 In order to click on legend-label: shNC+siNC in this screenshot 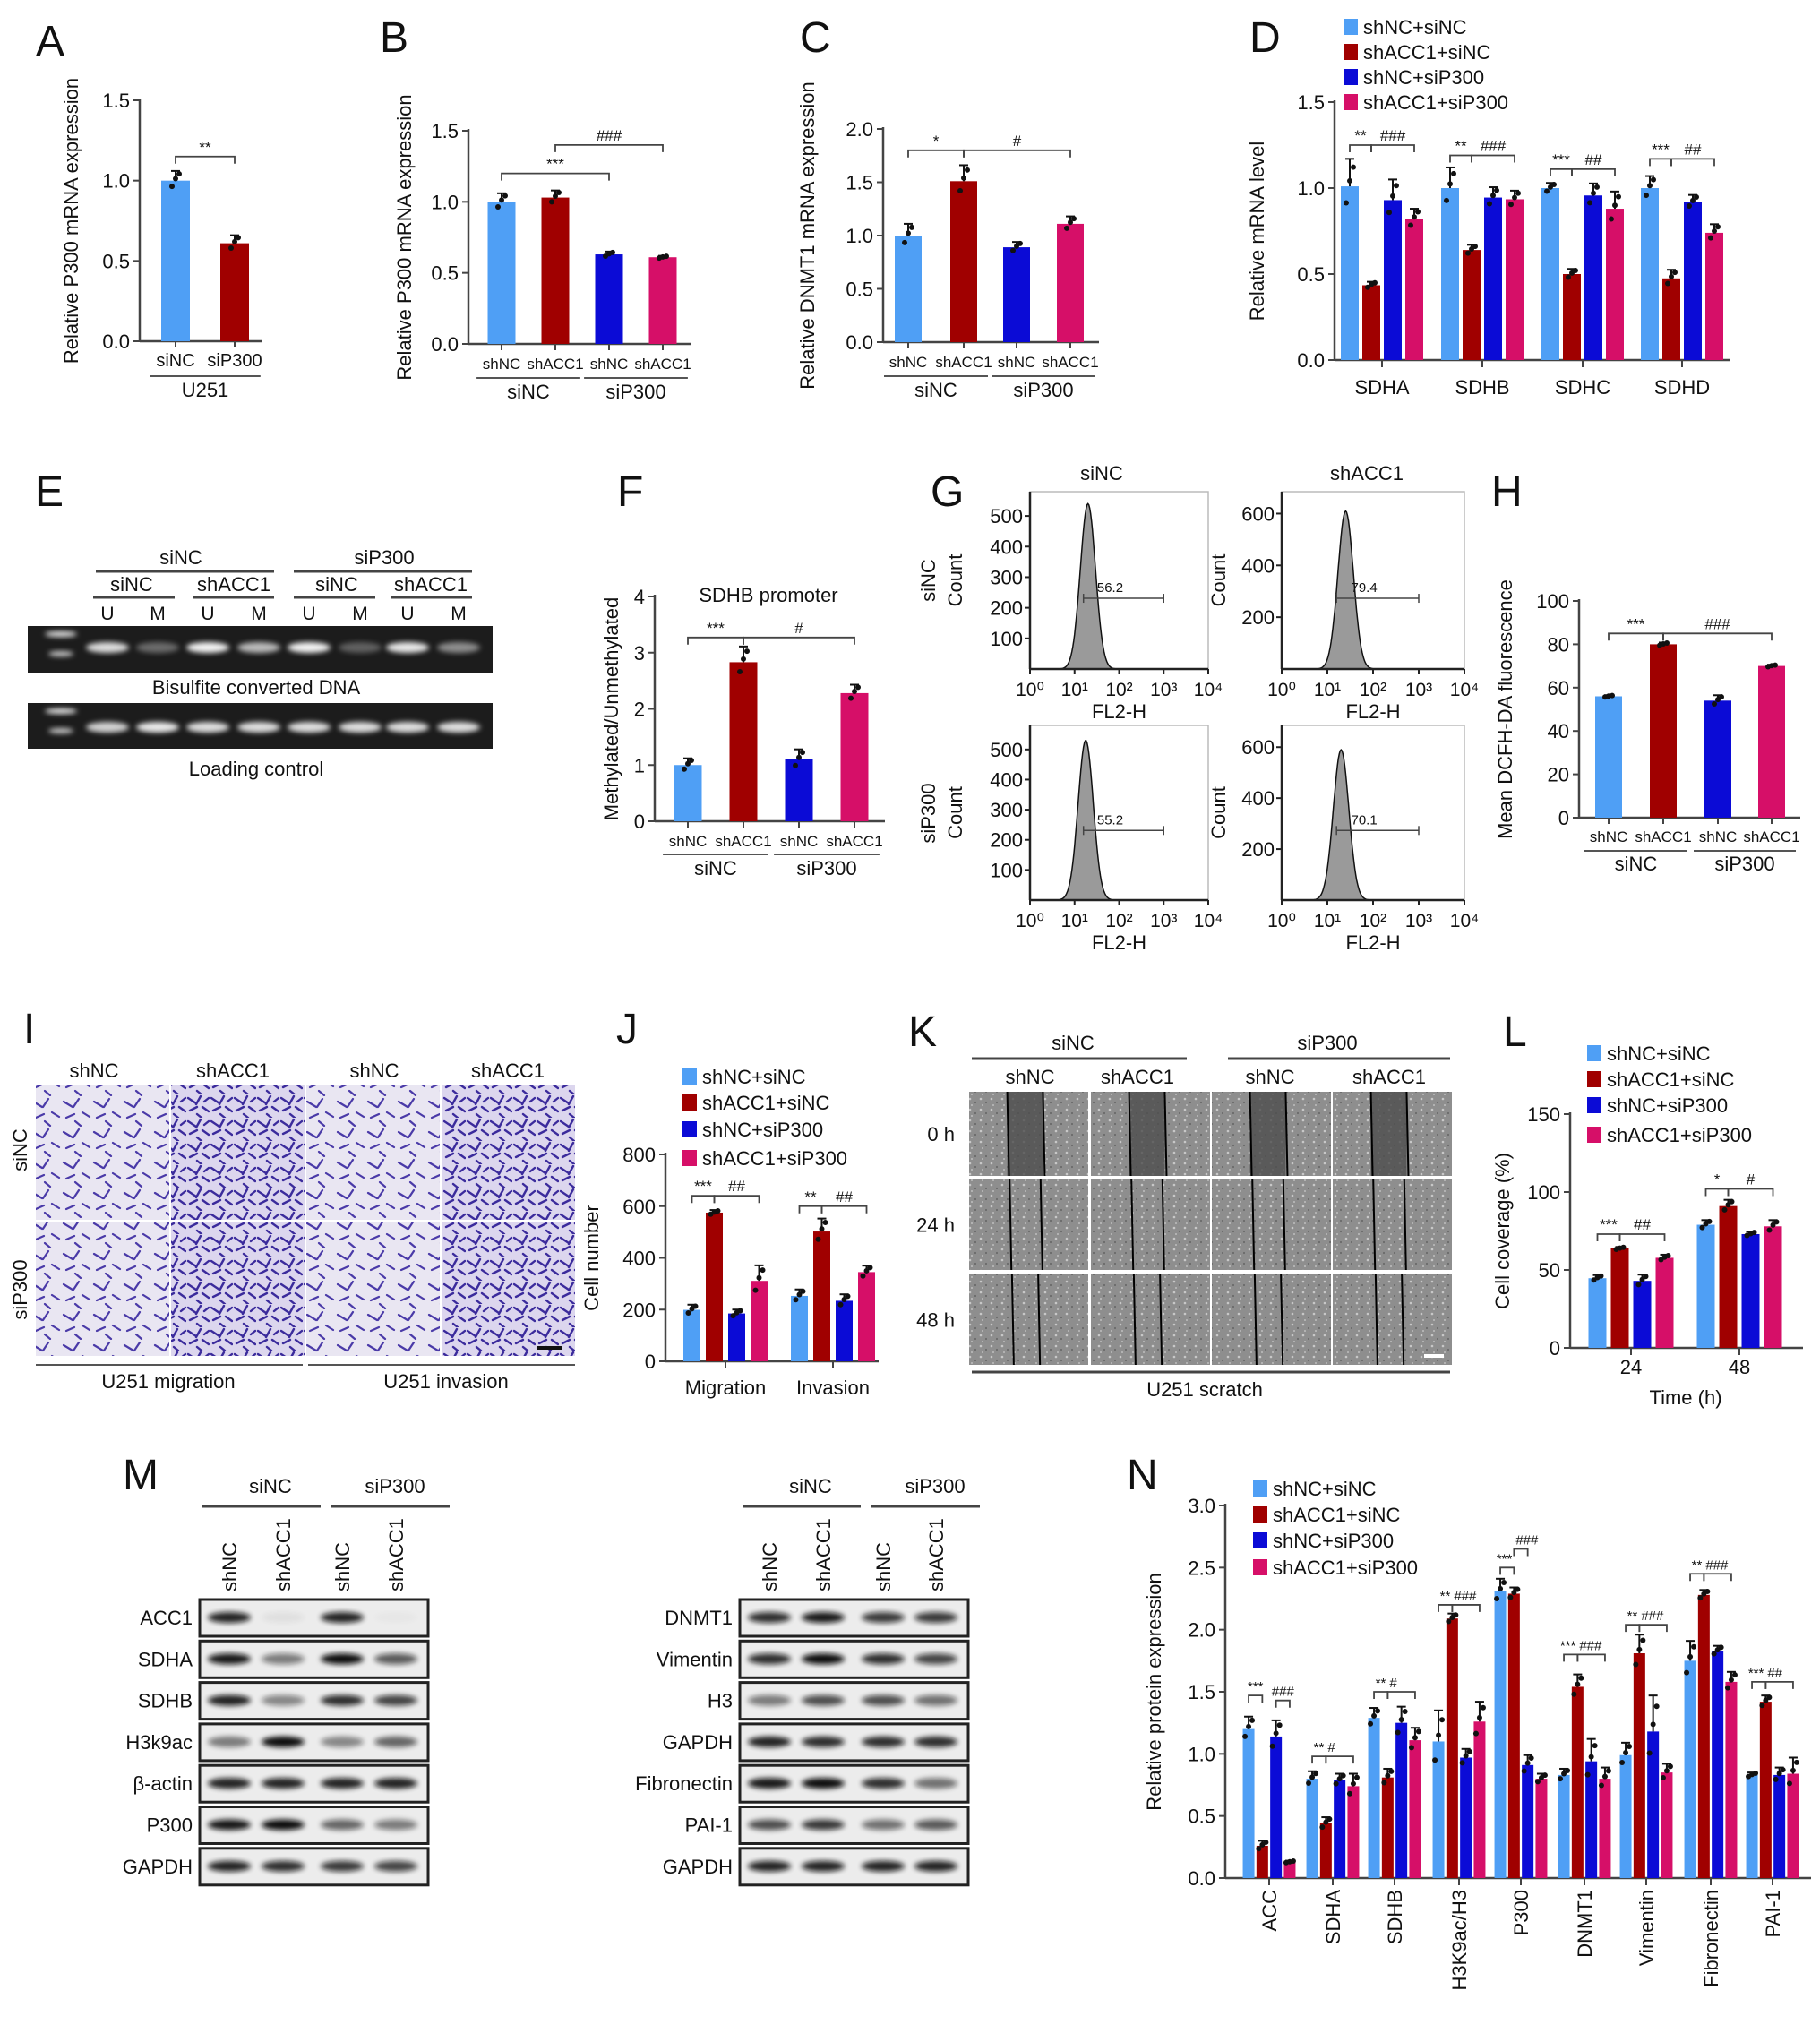, I will do `click(754, 1077)`.